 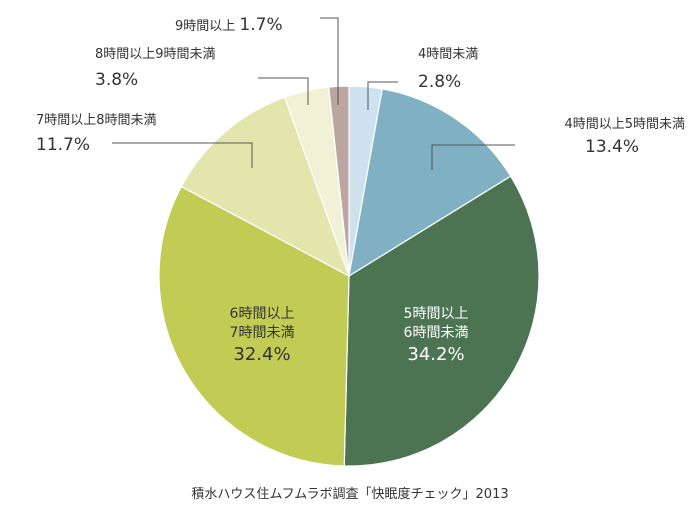 What do you see at coordinates (262, 314) in the screenshot?
I see `slice-name-3-line-0: 6時間以上` at bounding box center [262, 314].